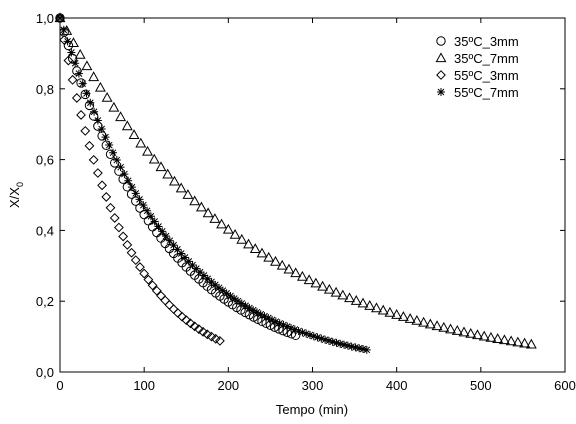  I want to click on x-tick-label: 300, so click(313, 385).